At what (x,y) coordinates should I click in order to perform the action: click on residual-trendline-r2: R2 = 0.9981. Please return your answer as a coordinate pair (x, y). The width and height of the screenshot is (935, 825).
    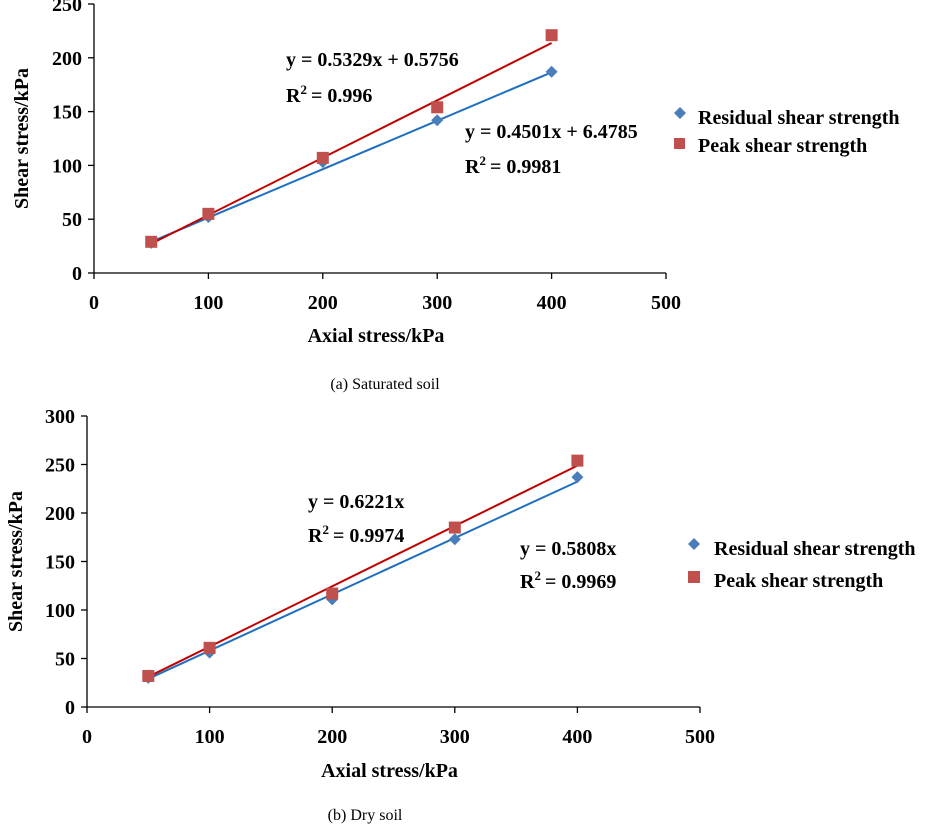
    Looking at the image, I should click on (513, 165).